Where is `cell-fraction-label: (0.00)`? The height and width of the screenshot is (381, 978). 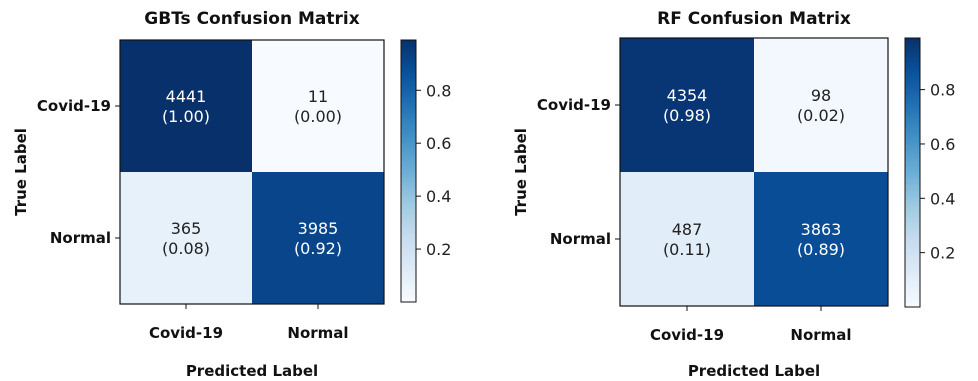
cell-fraction-label: (0.00) is located at coordinates (318, 116).